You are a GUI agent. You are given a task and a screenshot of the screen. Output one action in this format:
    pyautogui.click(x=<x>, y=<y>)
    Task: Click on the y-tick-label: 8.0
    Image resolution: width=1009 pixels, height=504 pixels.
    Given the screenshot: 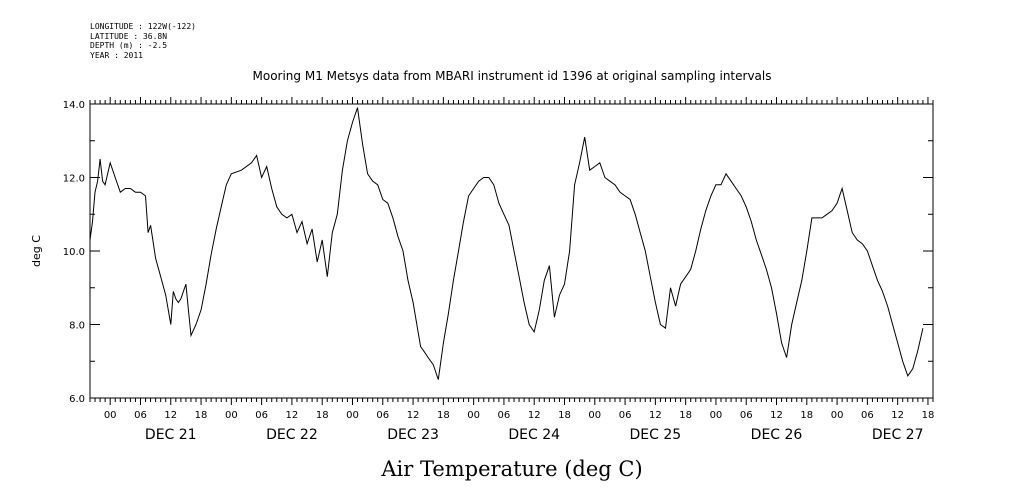 What is the action you would take?
    pyautogui.click(x=77, y=326)
    